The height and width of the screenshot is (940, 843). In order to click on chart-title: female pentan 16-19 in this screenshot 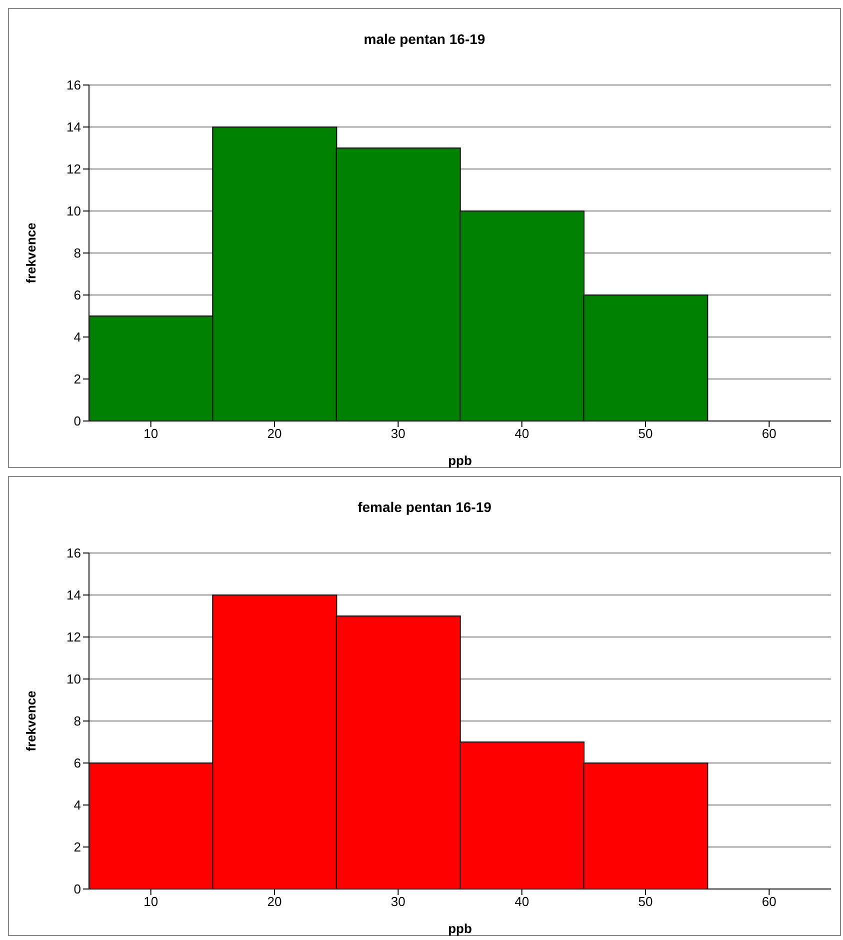, I will do `click(424, 507)`.